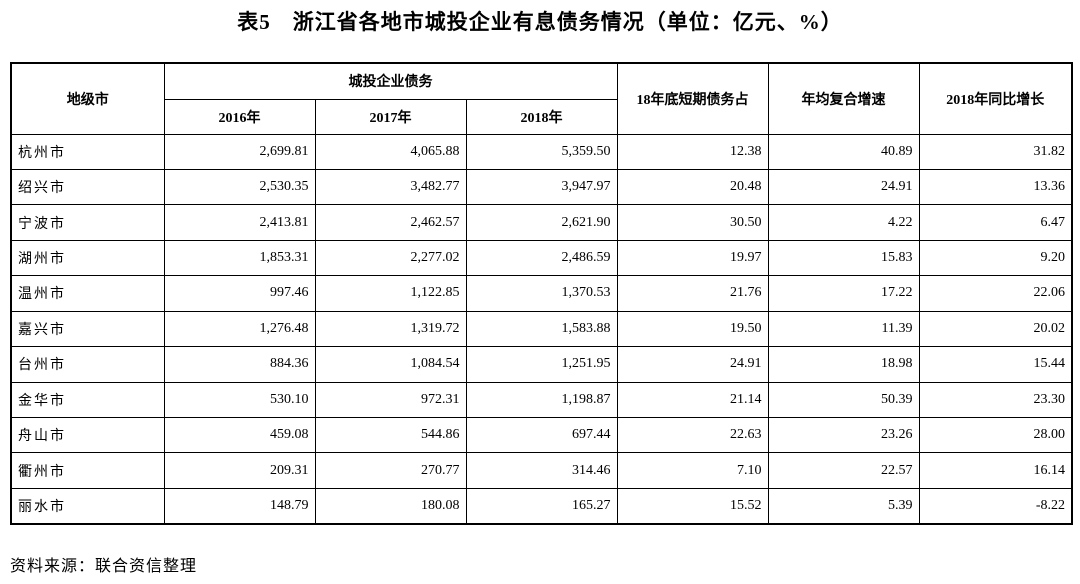 The image size is (1080, 584). Describe the element at coordinates (843, 258) in the screenshot. I see `value-cell: 15.83` at that location.